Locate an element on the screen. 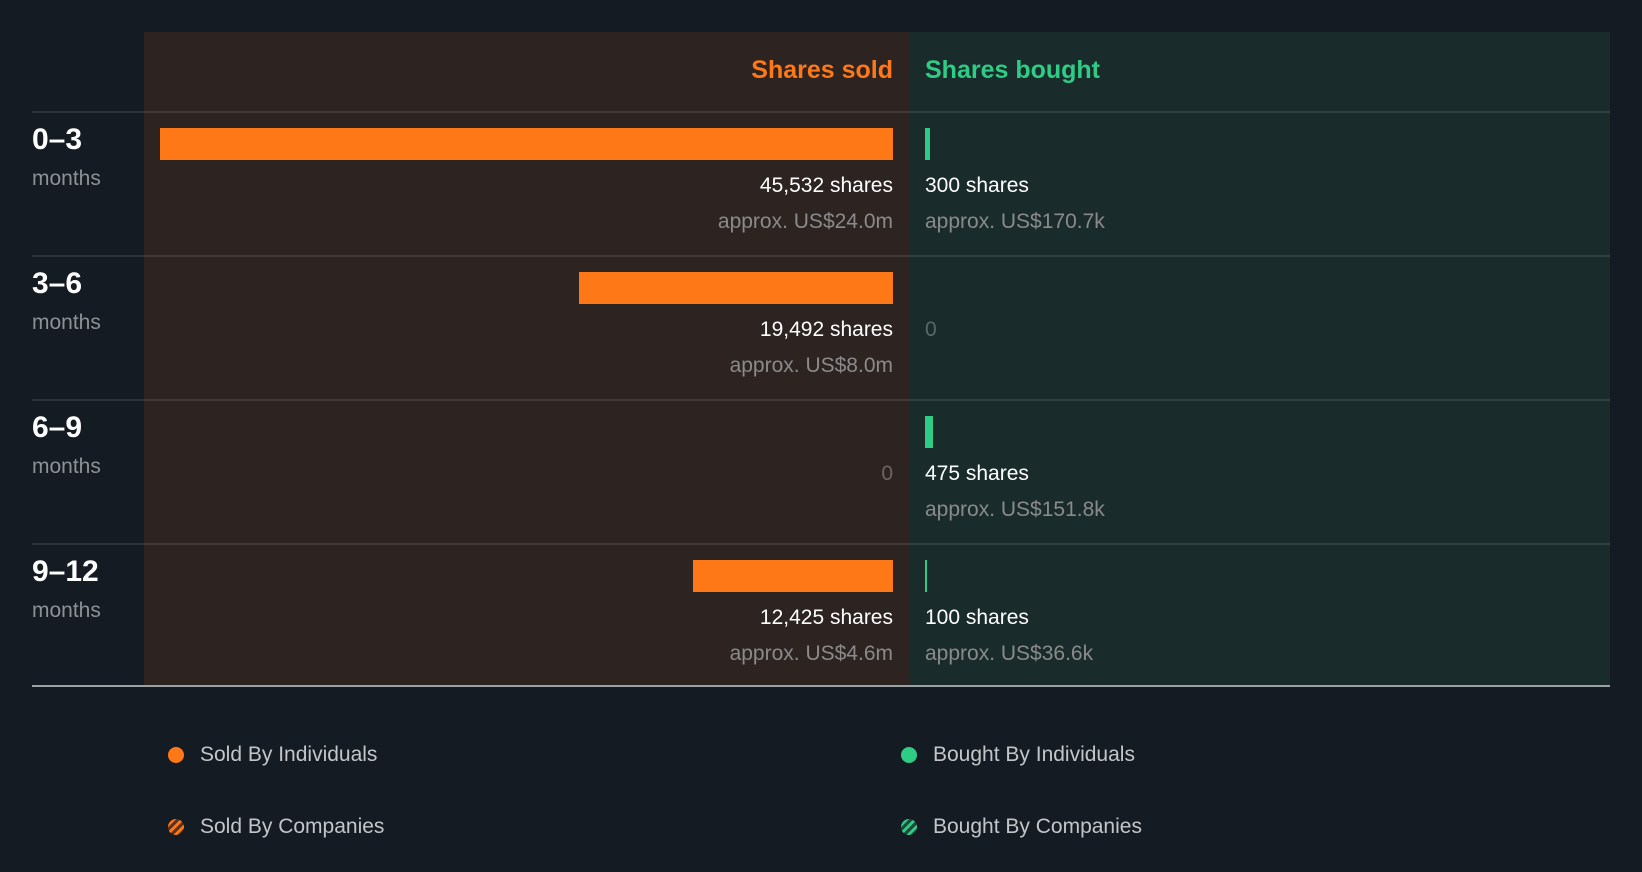  bought-approx-value: approx. US$170.7k is located at coordinates (1015, 221).